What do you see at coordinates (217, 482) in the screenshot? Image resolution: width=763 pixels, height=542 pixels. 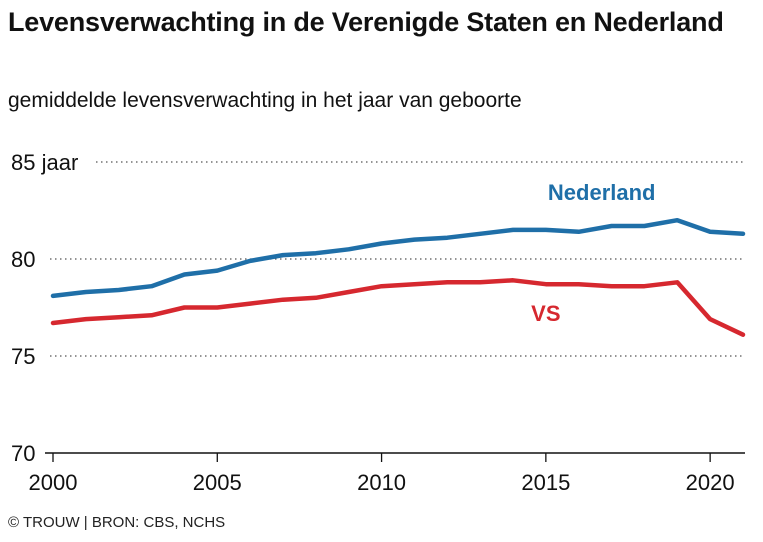 I see `x-tick-label-2005: 2005` at bounding box center [217, 482].